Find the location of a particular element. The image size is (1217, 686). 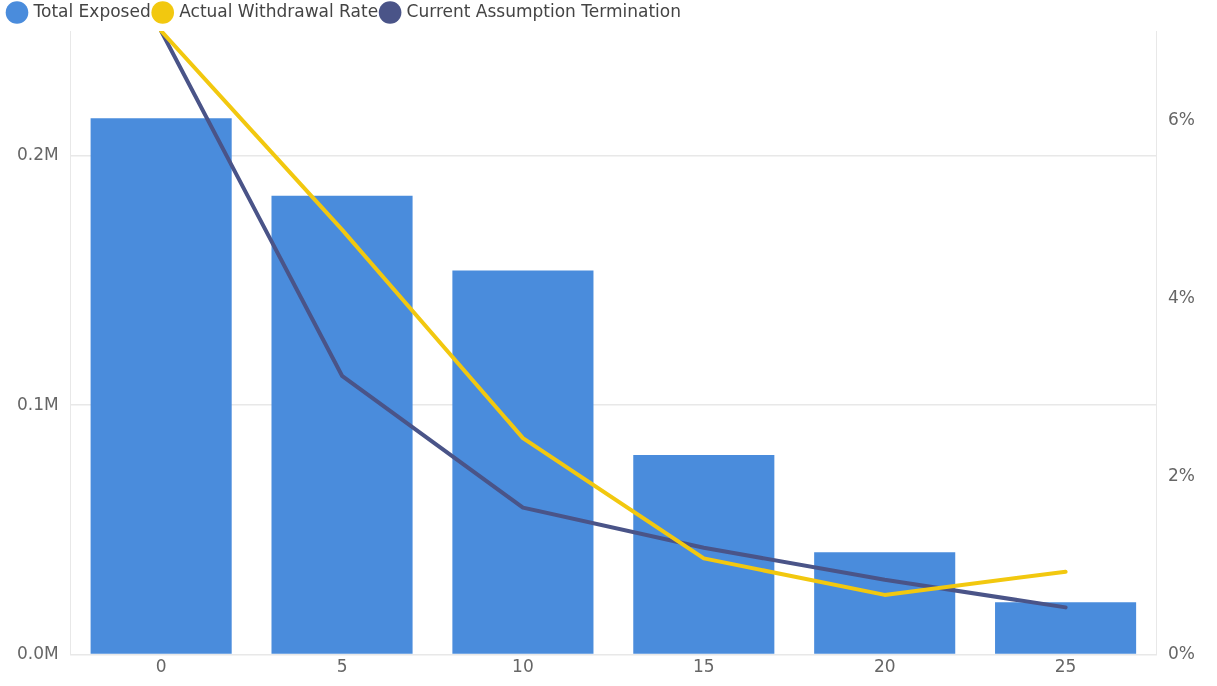

legend-label: Actual Withdrawal Rate is located at coordinates (279, 10).